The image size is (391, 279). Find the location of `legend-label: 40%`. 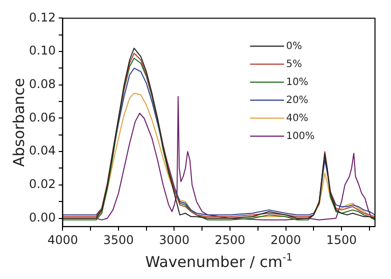

legend-label: 40% is located at coordinates (297, 118).